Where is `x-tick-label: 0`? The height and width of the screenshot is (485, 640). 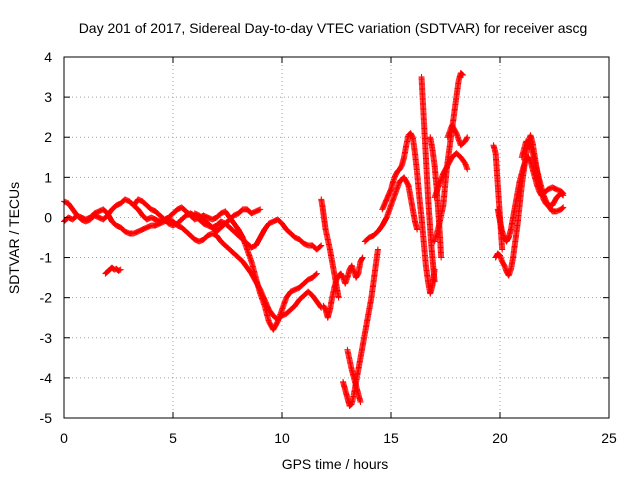 x-tick-label: 0 is located at coordinates (64, 438).